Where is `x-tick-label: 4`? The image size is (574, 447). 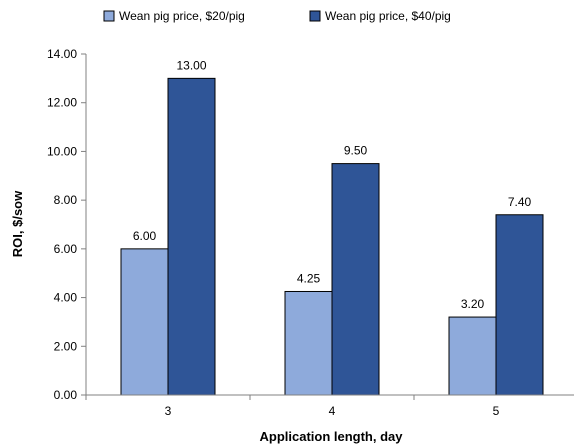 x-tick-label: 4 is located at coordinates (332, 411).